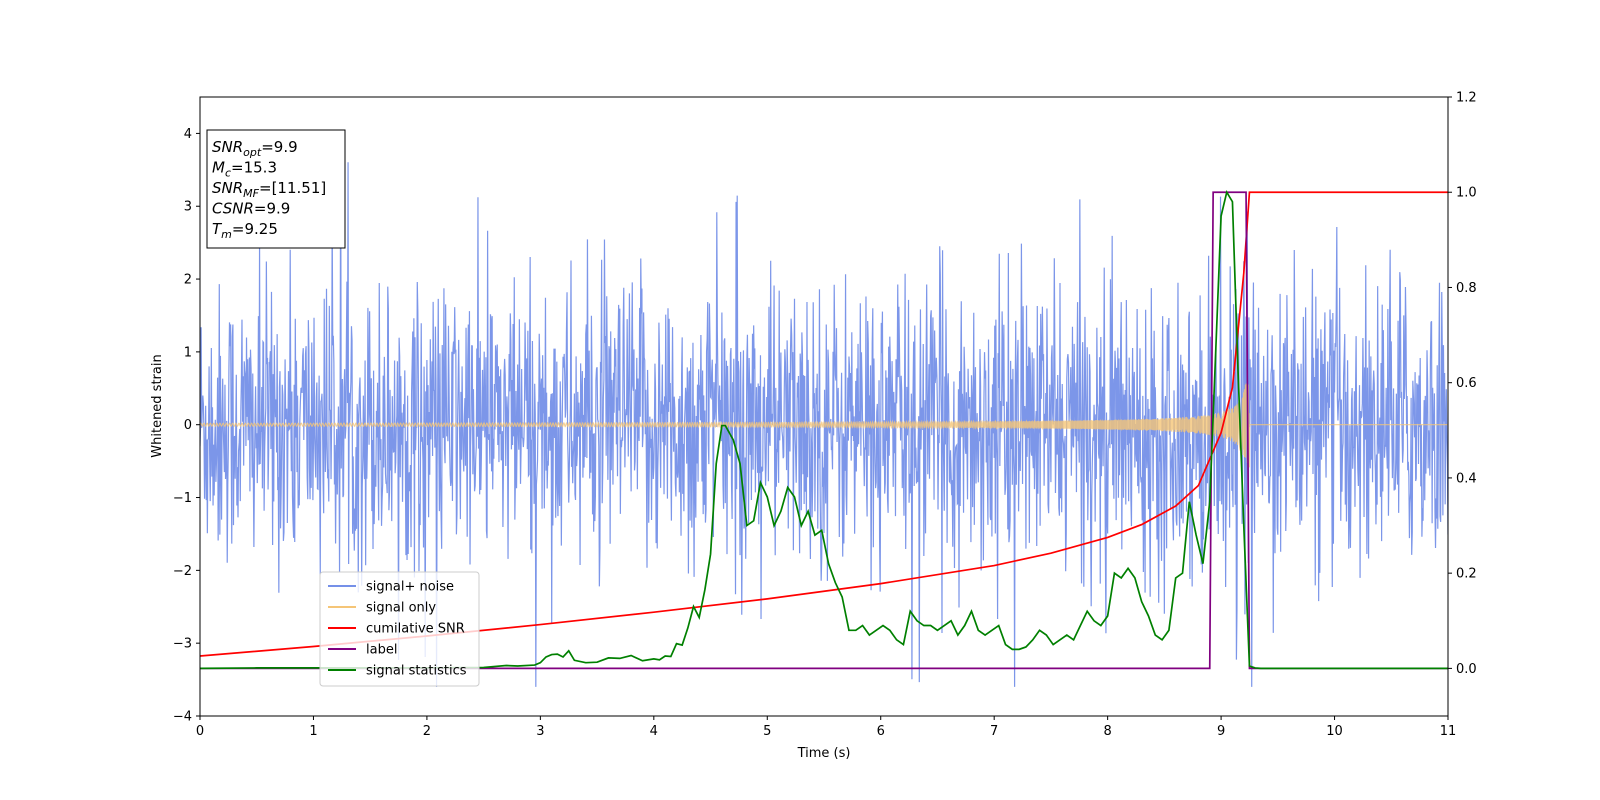  What do you see at coordinates (540, 731) in the screenshot?
I see `x-tick-label: 3` at bounding box center [540, 731].